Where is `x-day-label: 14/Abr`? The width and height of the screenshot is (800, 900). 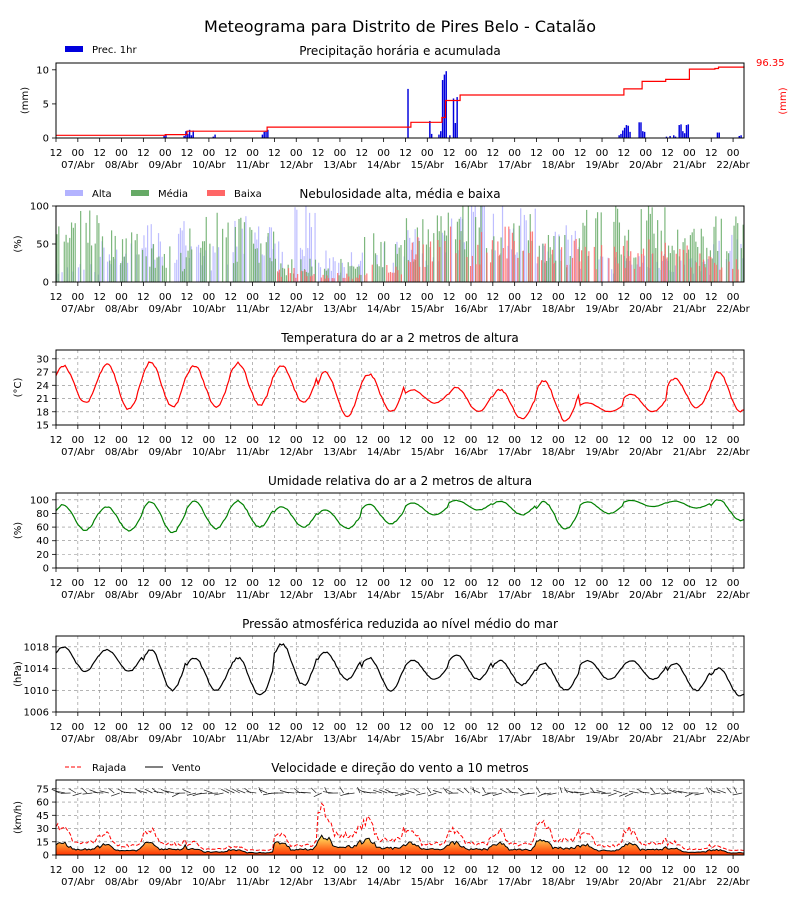 x-day-label: 14/Abr is located at coordinates (384, 309).